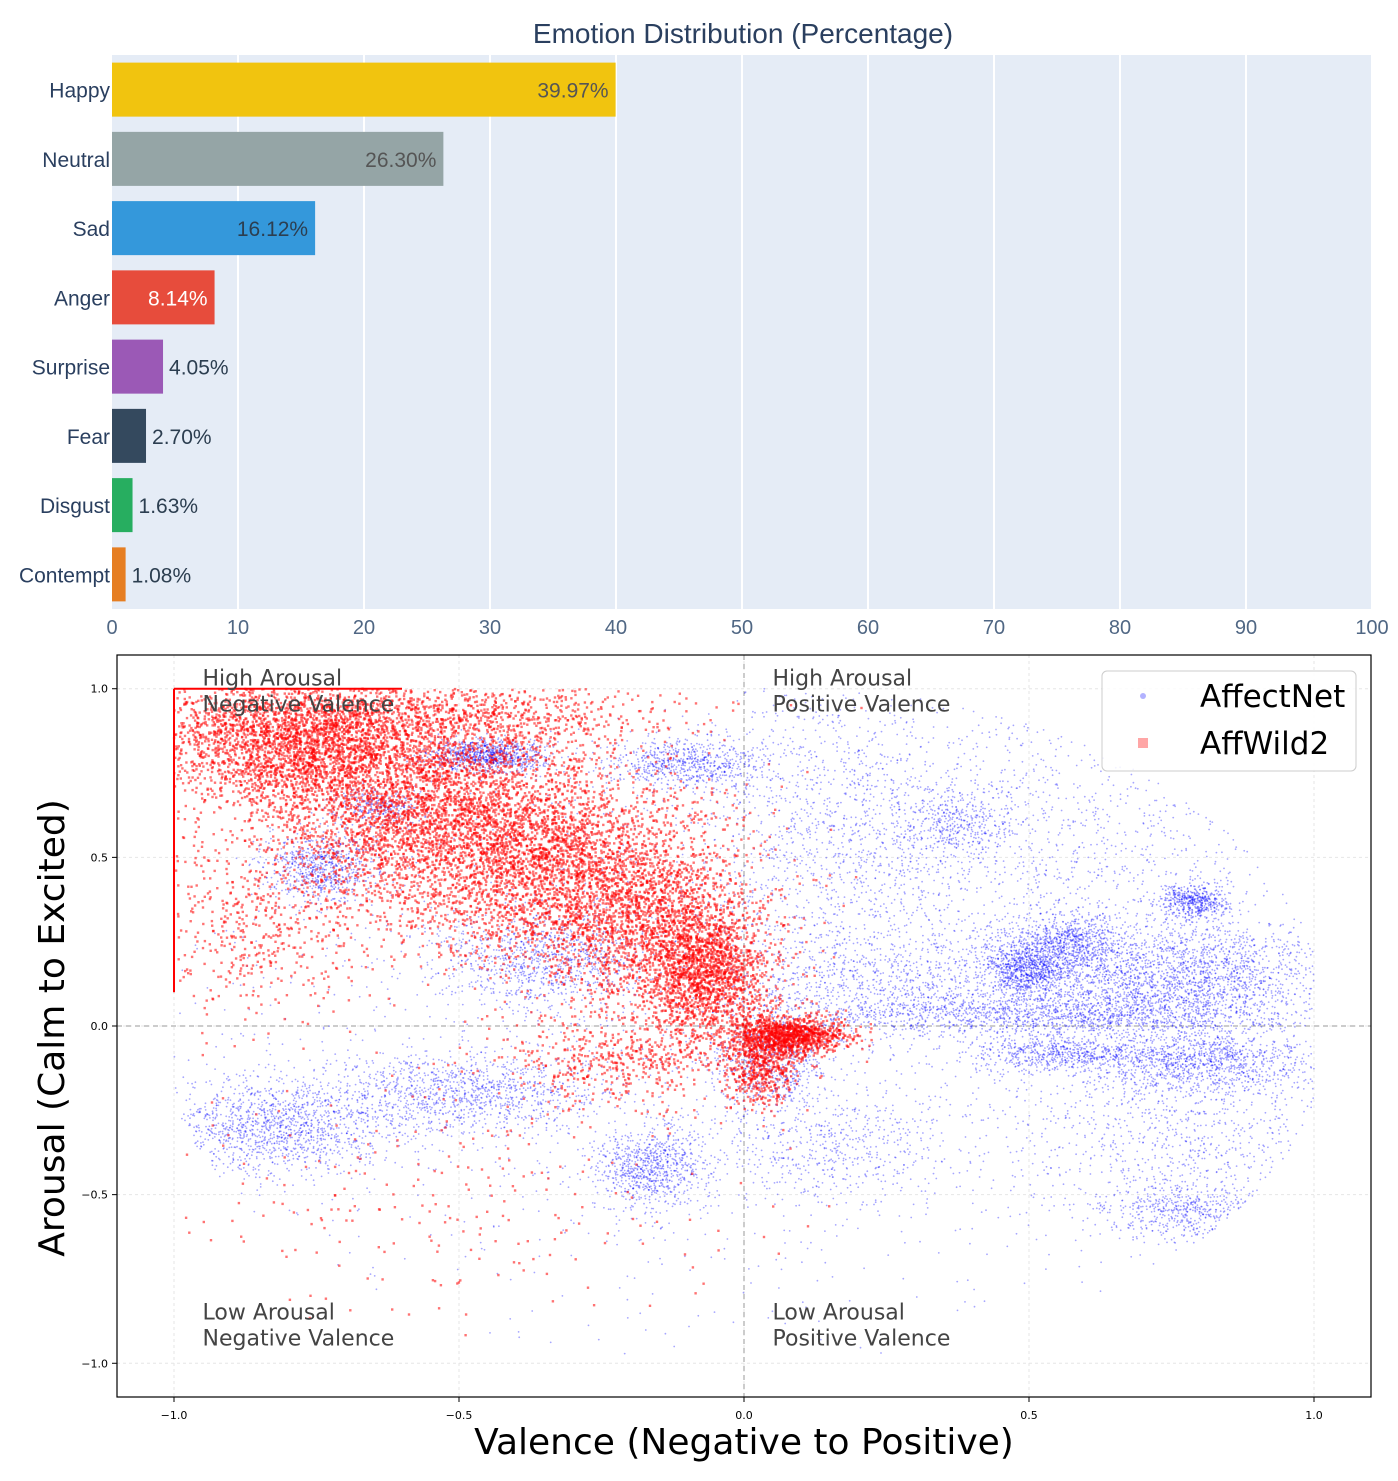 The width and height of the screenshot is (1398, 1481). What do you see at coordinates (743, 33) in the screenshot?
I see `bar-chart-title: Emotion Distribution (Percentage)` at bounding box center [743, 33].